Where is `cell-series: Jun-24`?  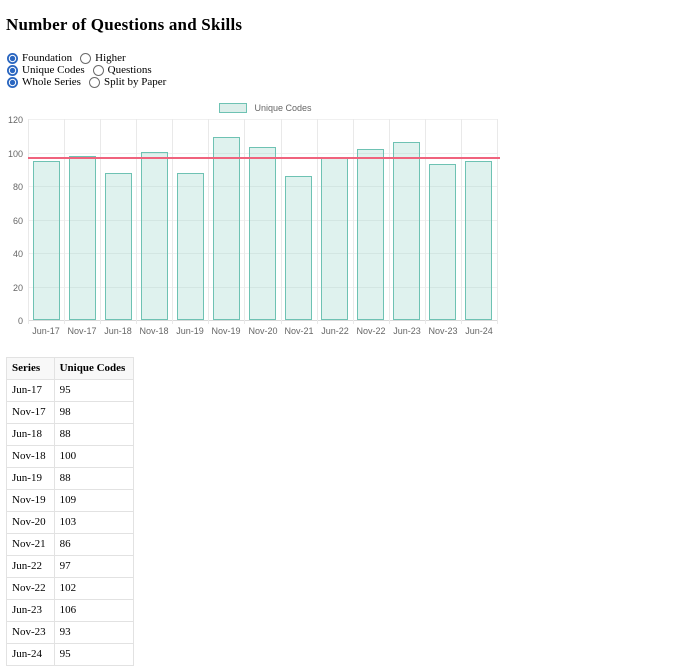 cell-series: Jun-24 is located at coordinates (30, 654).